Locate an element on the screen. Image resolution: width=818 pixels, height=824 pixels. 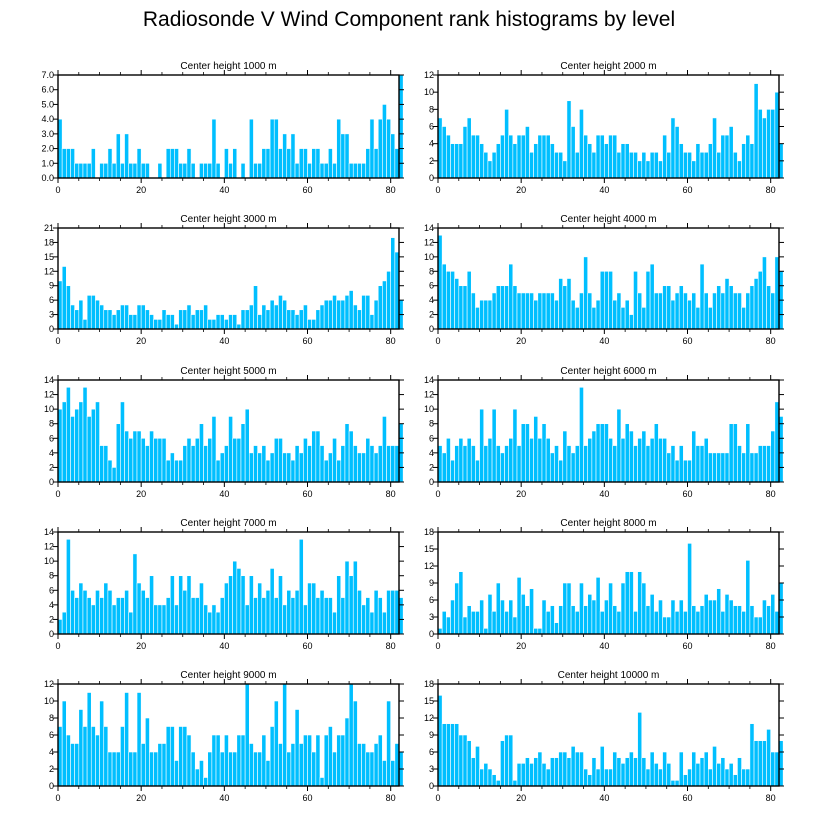
y-tick-label: 4 is located at coordinates (431, 300).